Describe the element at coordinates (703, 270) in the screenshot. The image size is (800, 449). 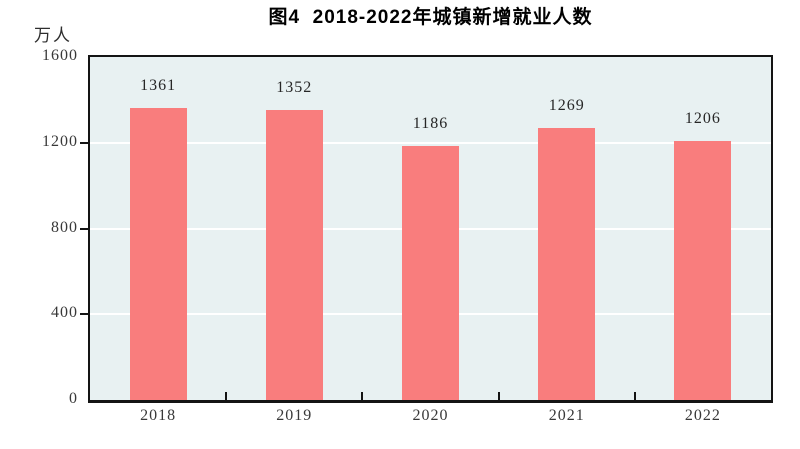
I see `bar-2022` at that location.